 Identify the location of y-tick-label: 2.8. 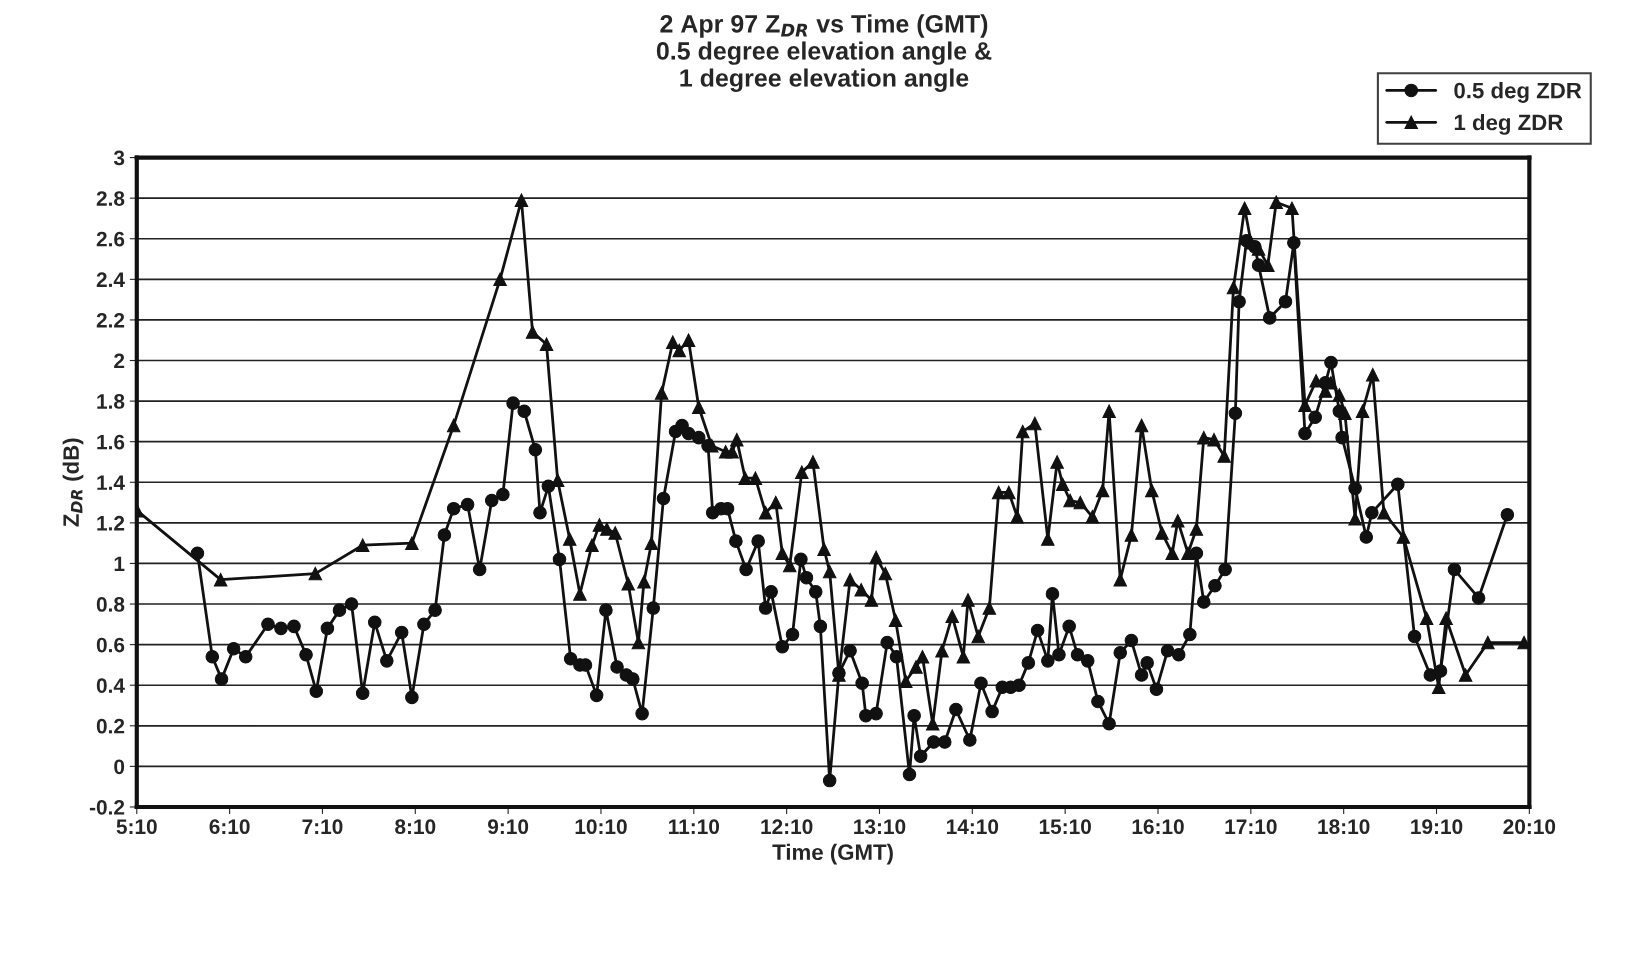
(110, 198).